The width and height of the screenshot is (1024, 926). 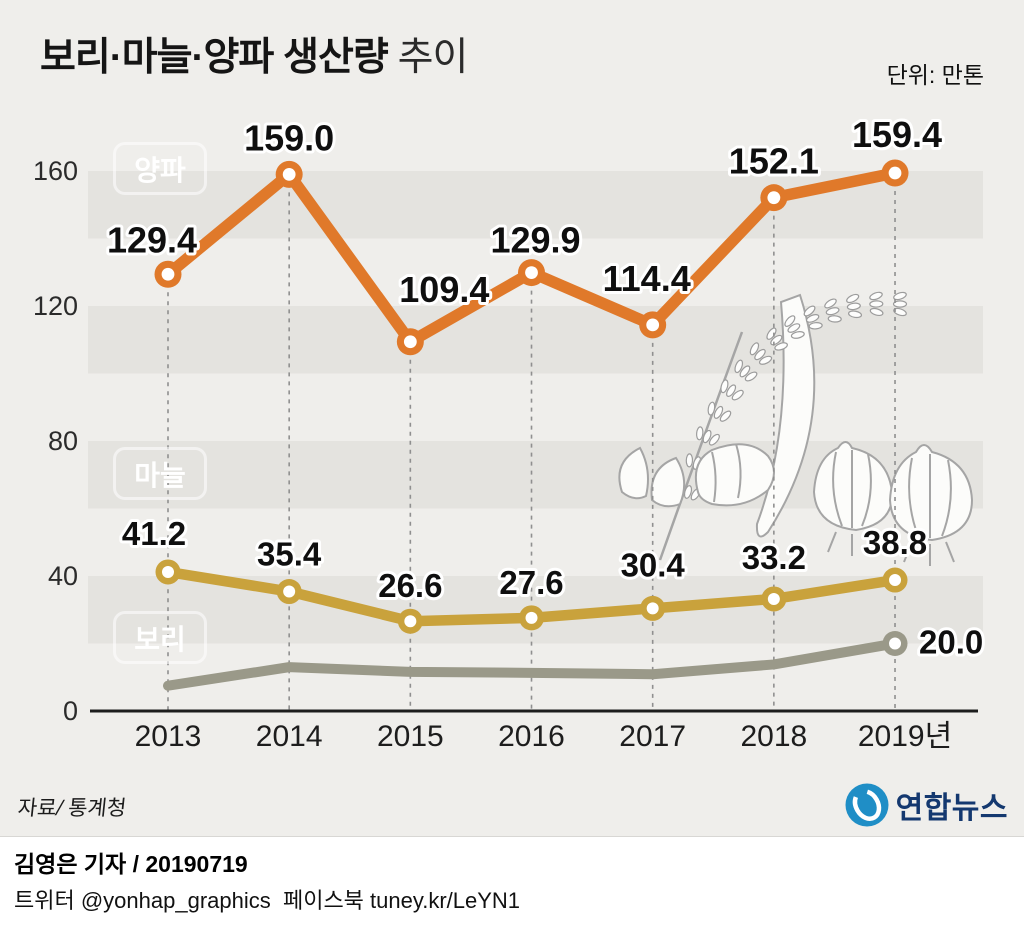 What do you see at coordinates (773, 736) in the screenshot?
I see `x-tick-2018: 2018` at bounding box center [773, 736].